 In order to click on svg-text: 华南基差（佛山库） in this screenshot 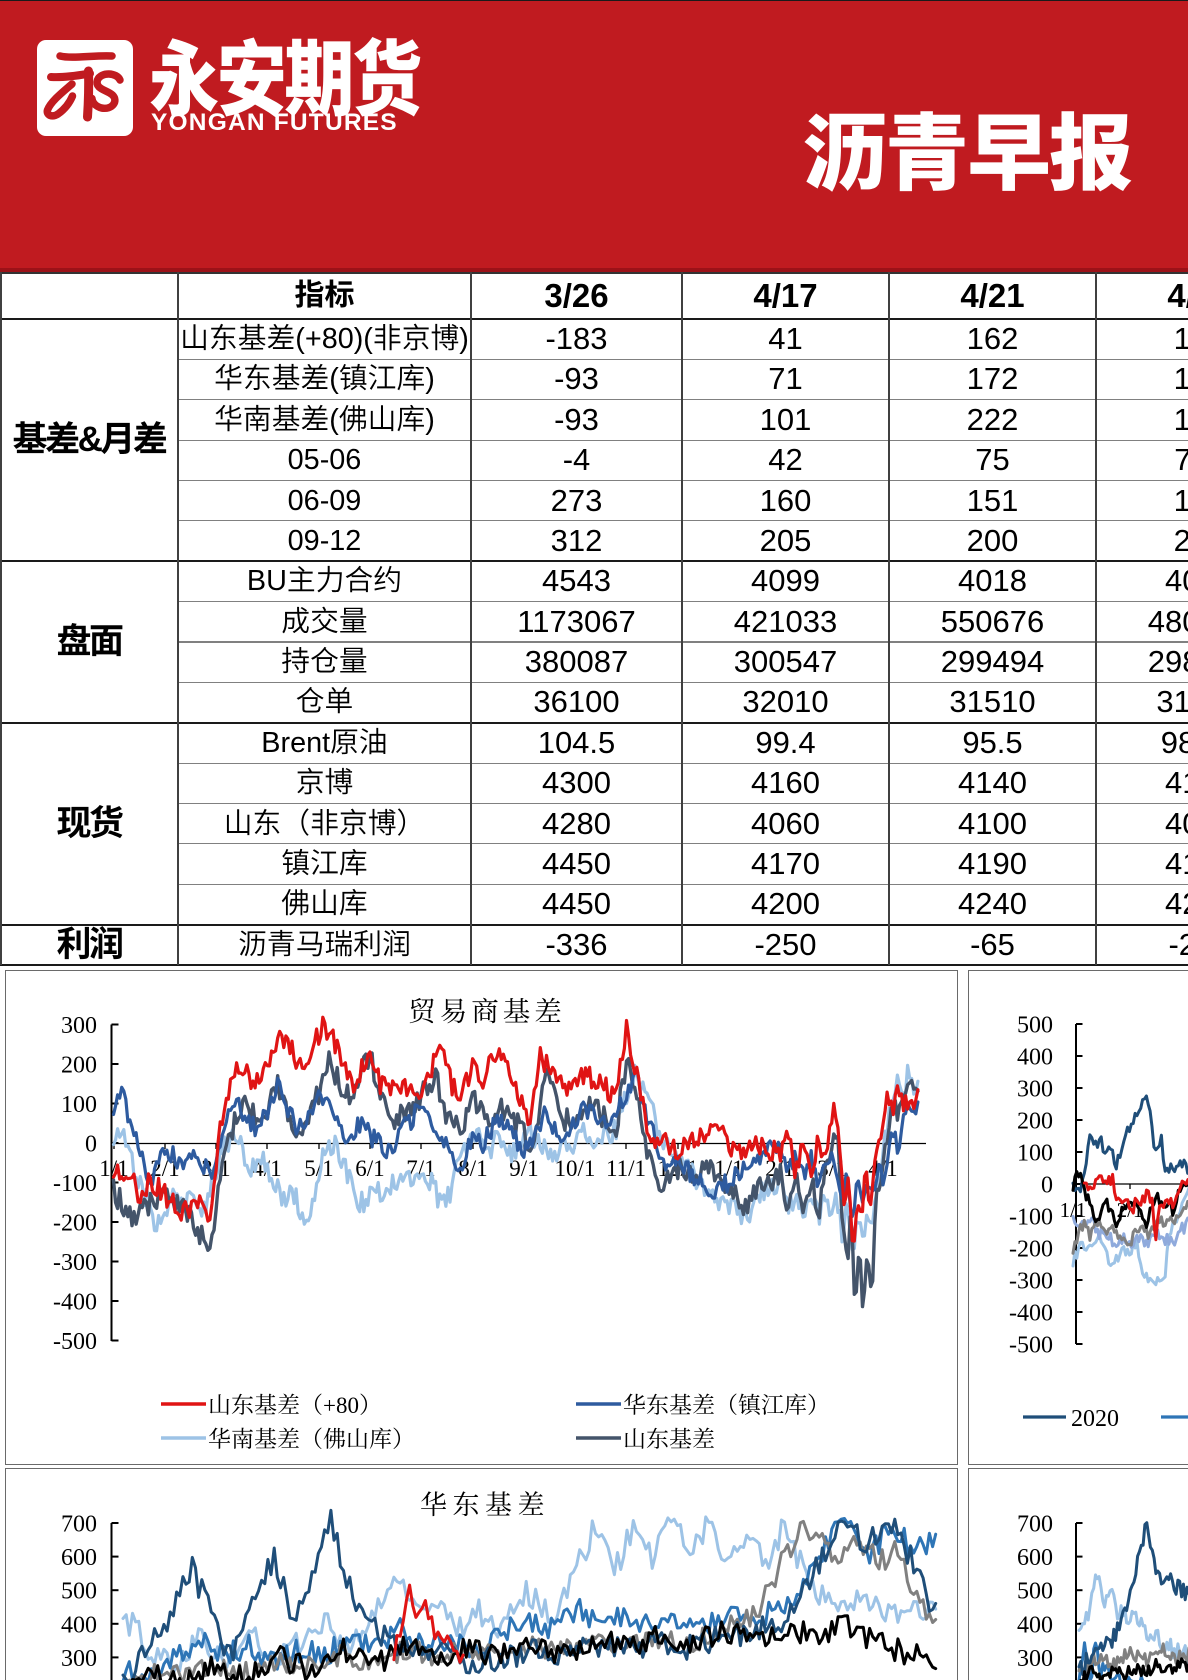, I will do `click(311, 1437)`.